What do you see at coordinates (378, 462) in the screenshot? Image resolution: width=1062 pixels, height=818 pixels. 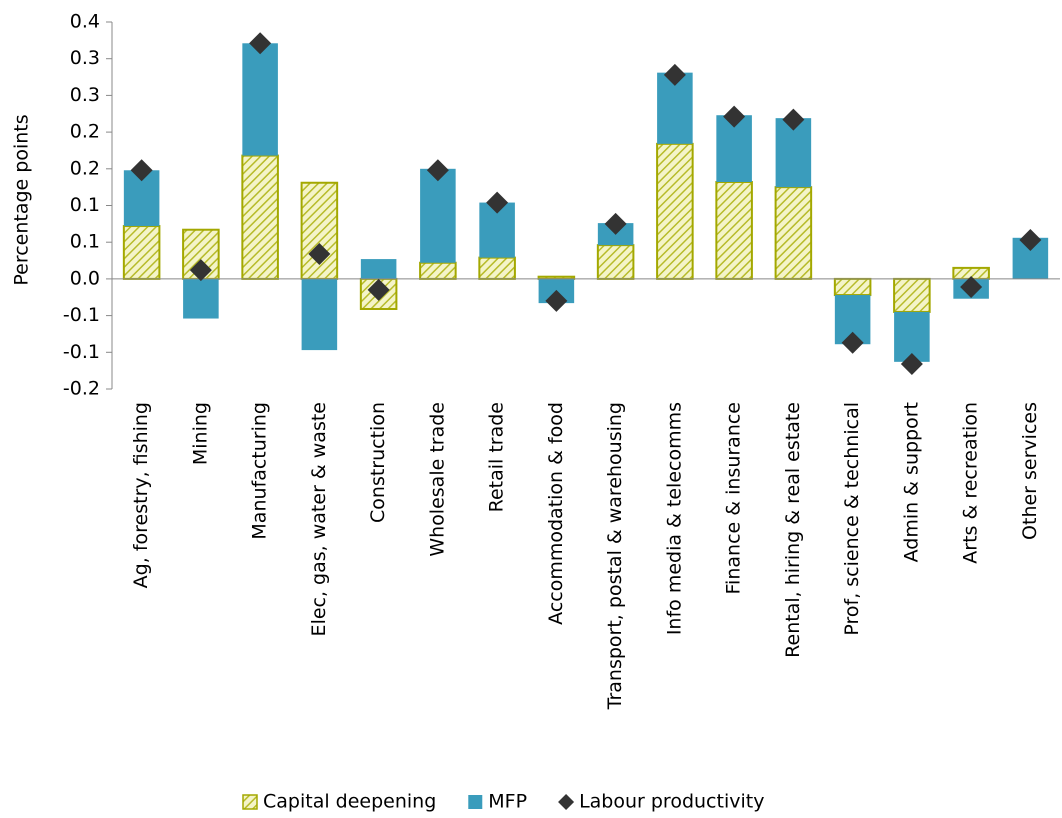 I see `x-tick-label: Construction` at bounding box center [378, 462].